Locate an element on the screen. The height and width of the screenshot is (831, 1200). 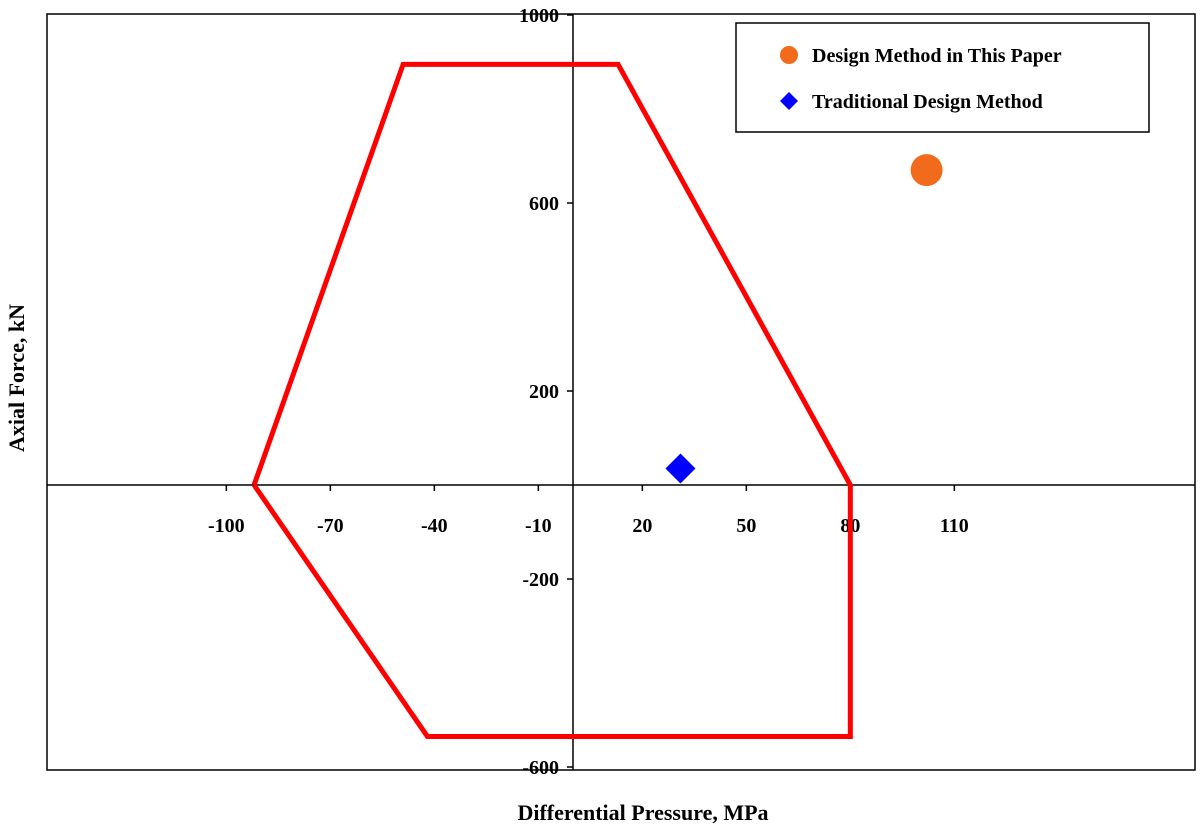
x-tick-label: 50 is located at coordinates (746, 526).